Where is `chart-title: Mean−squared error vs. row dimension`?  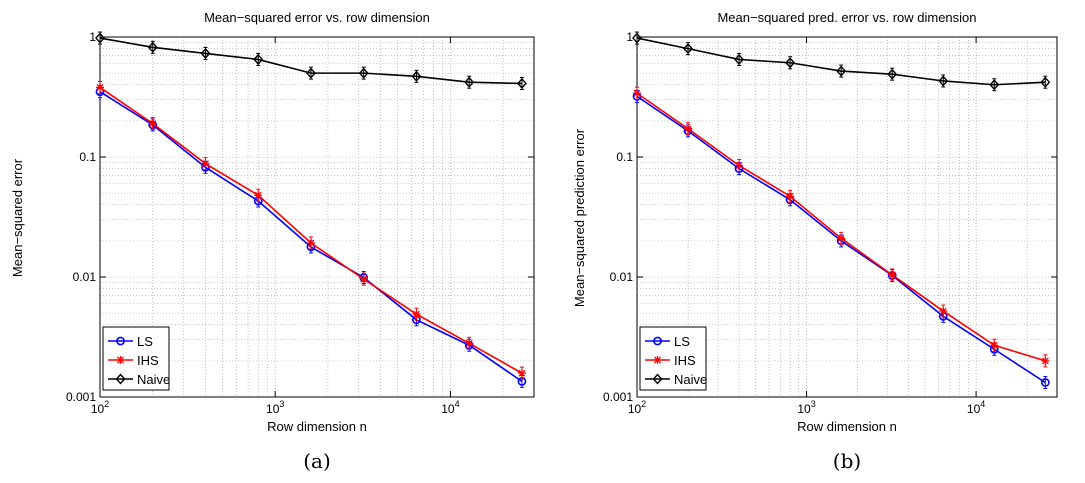 chart-title: Mean−squared error vs. row dimension is located at coordinates (317, 17).